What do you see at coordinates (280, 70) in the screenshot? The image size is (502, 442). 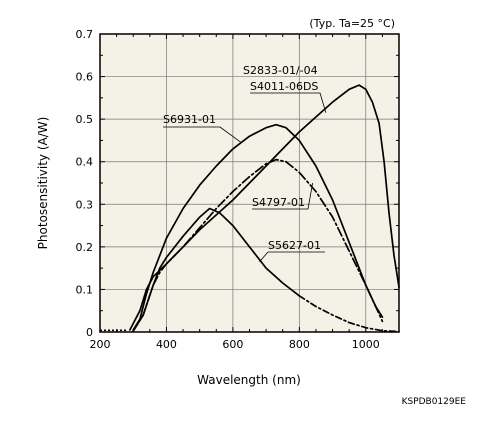 I see `label-s2833: S2833-01/-04` at bounding box center [280, 70].